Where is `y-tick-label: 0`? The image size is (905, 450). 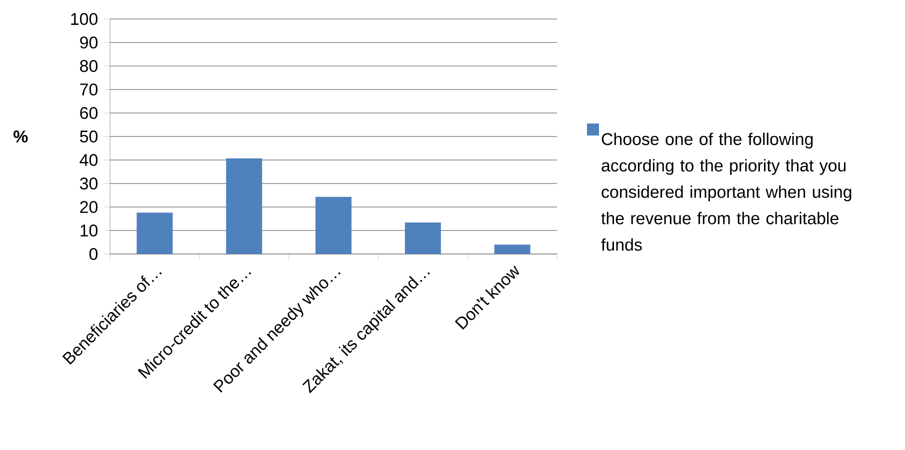 y-tick-label: 0 is located at coordinates (93, 254).